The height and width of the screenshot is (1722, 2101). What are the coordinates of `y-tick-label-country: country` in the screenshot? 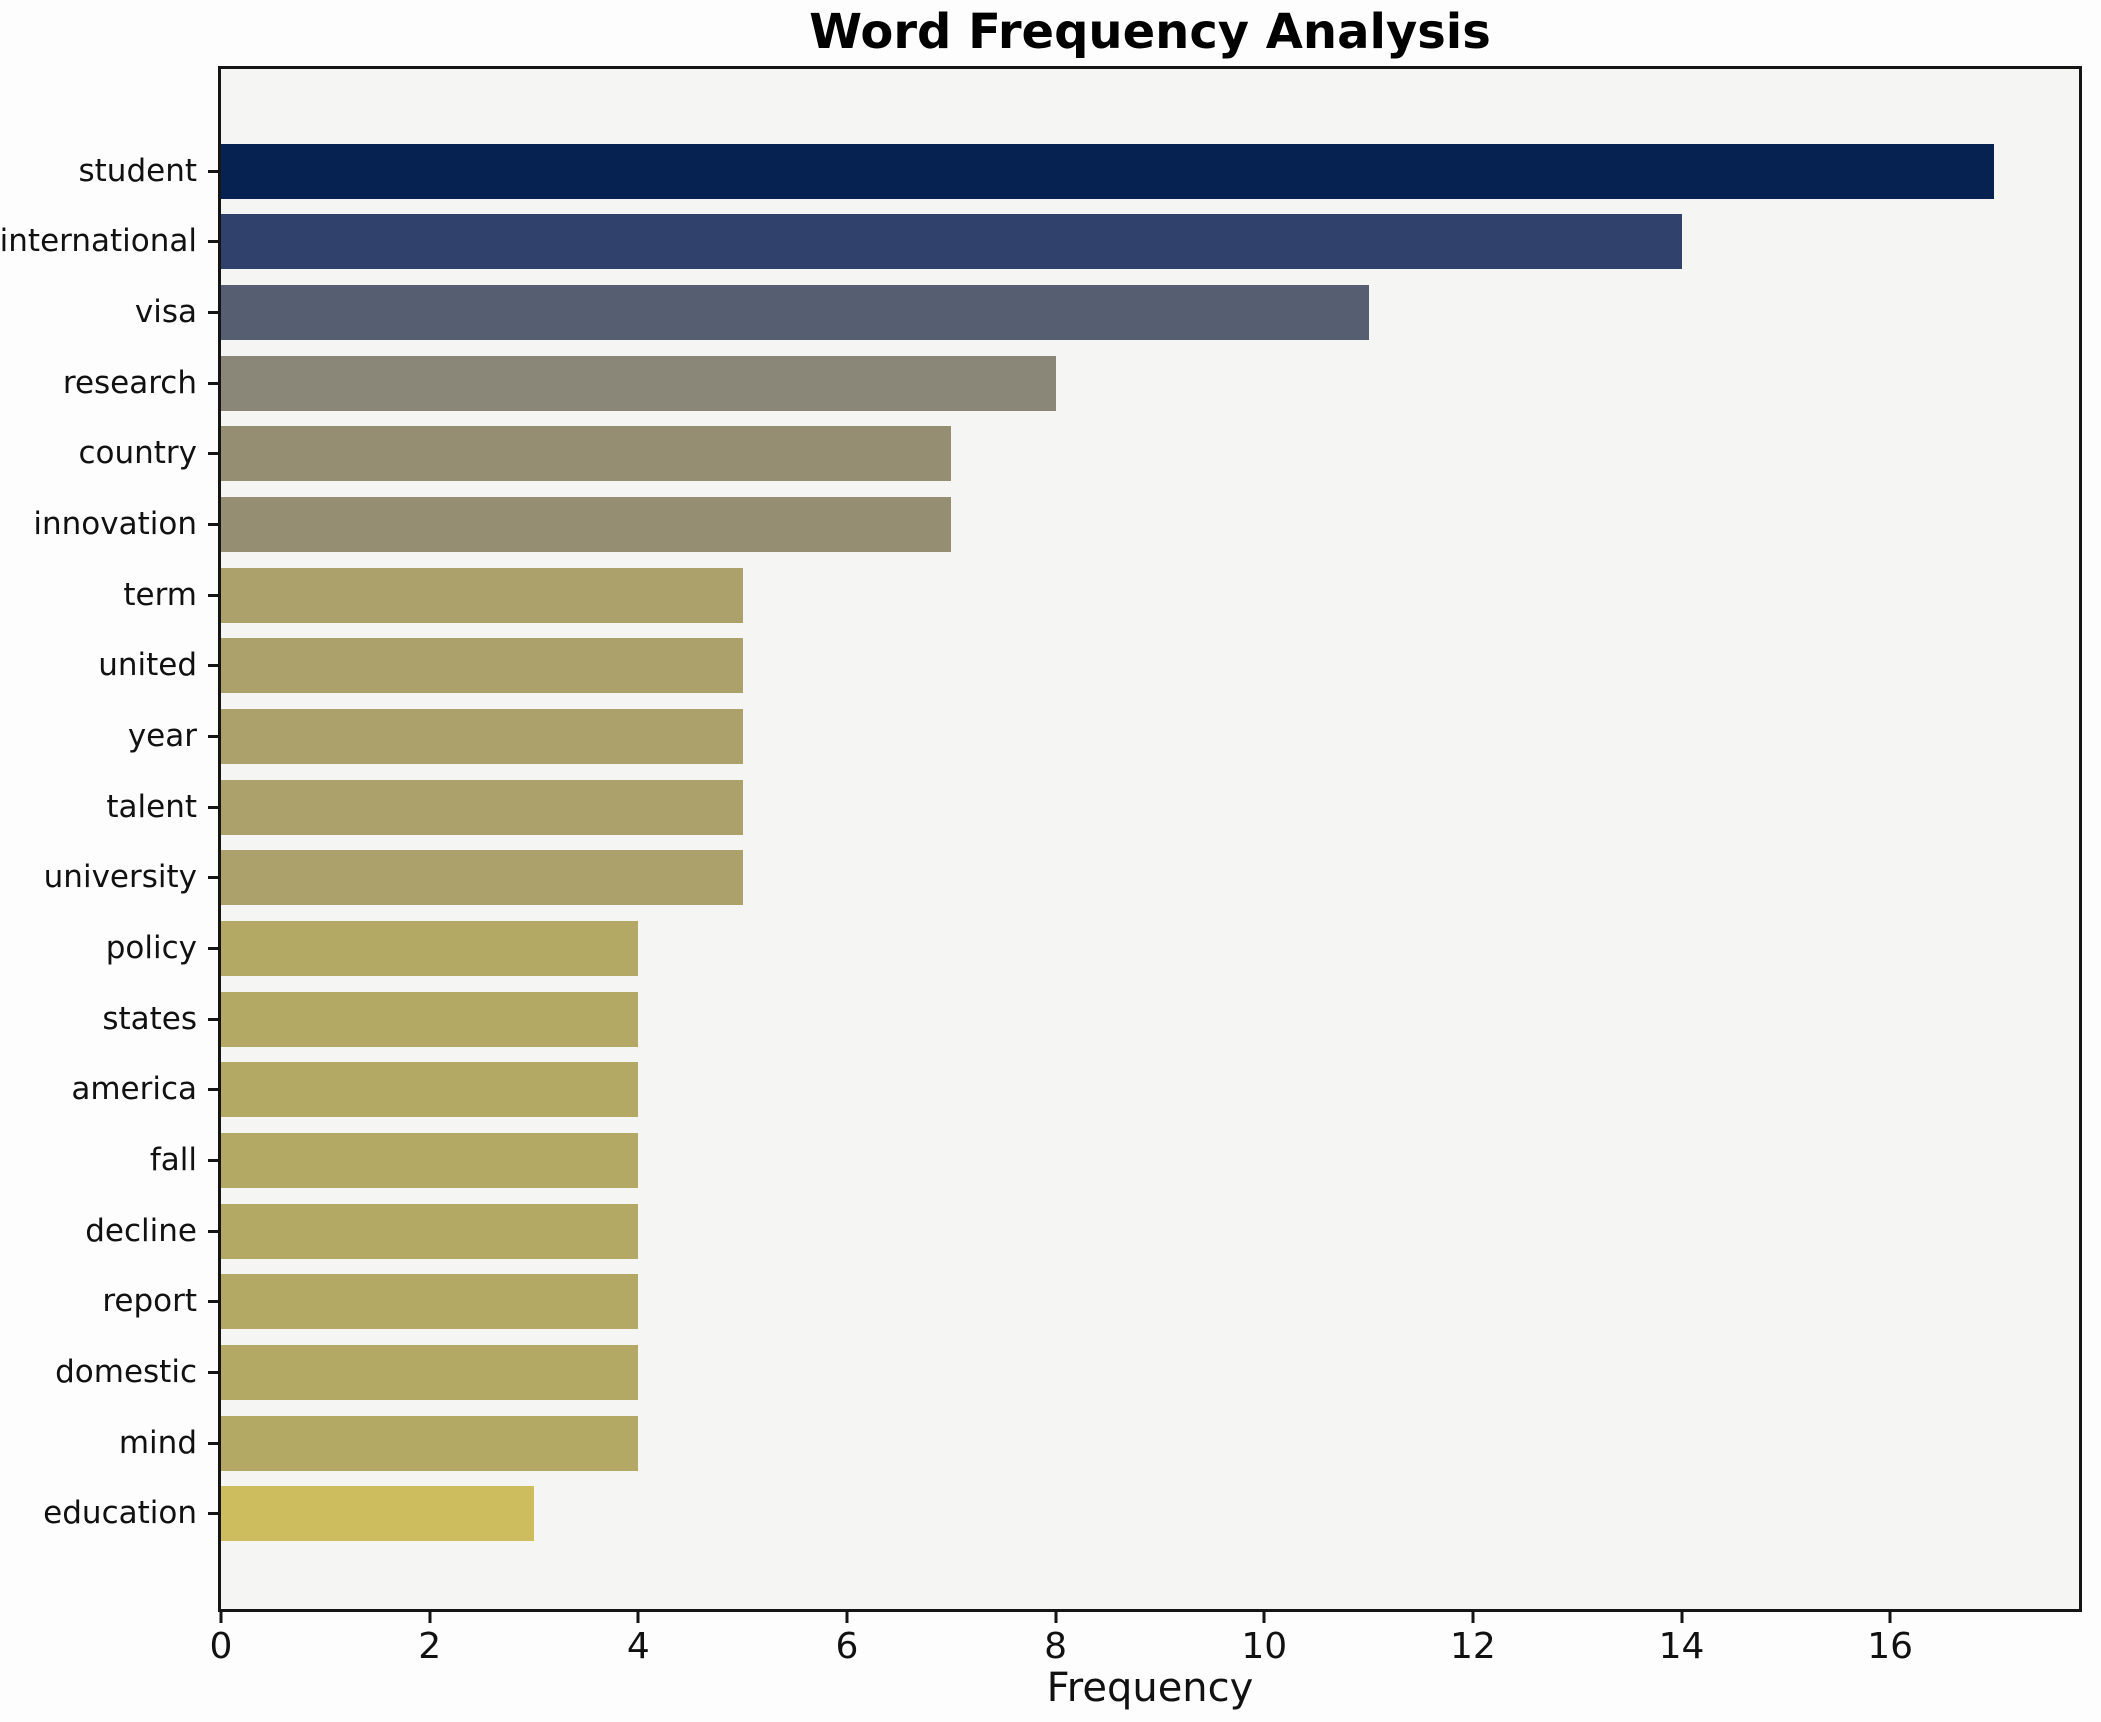 It's located at (137, 453).